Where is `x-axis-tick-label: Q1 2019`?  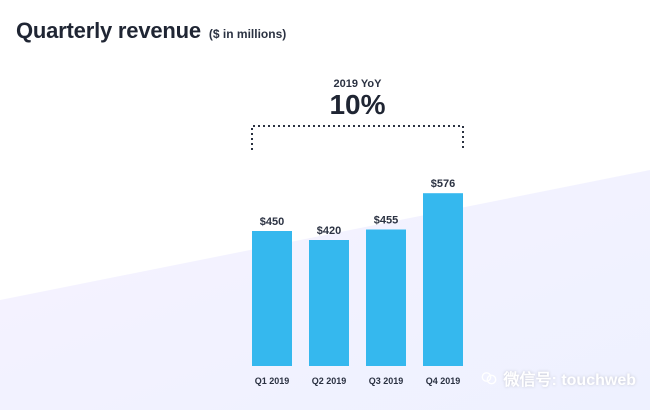
x-axis-tick-label: Q1 2019 is located at coordinates (272, 381).